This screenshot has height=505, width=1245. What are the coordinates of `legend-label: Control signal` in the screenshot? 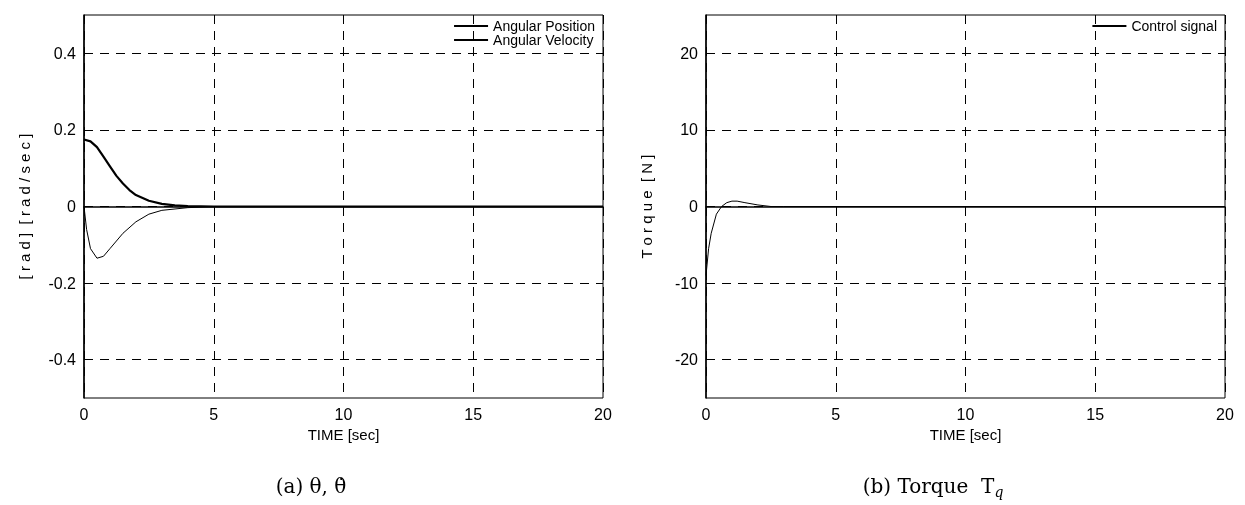 It's located at (1174, 26).